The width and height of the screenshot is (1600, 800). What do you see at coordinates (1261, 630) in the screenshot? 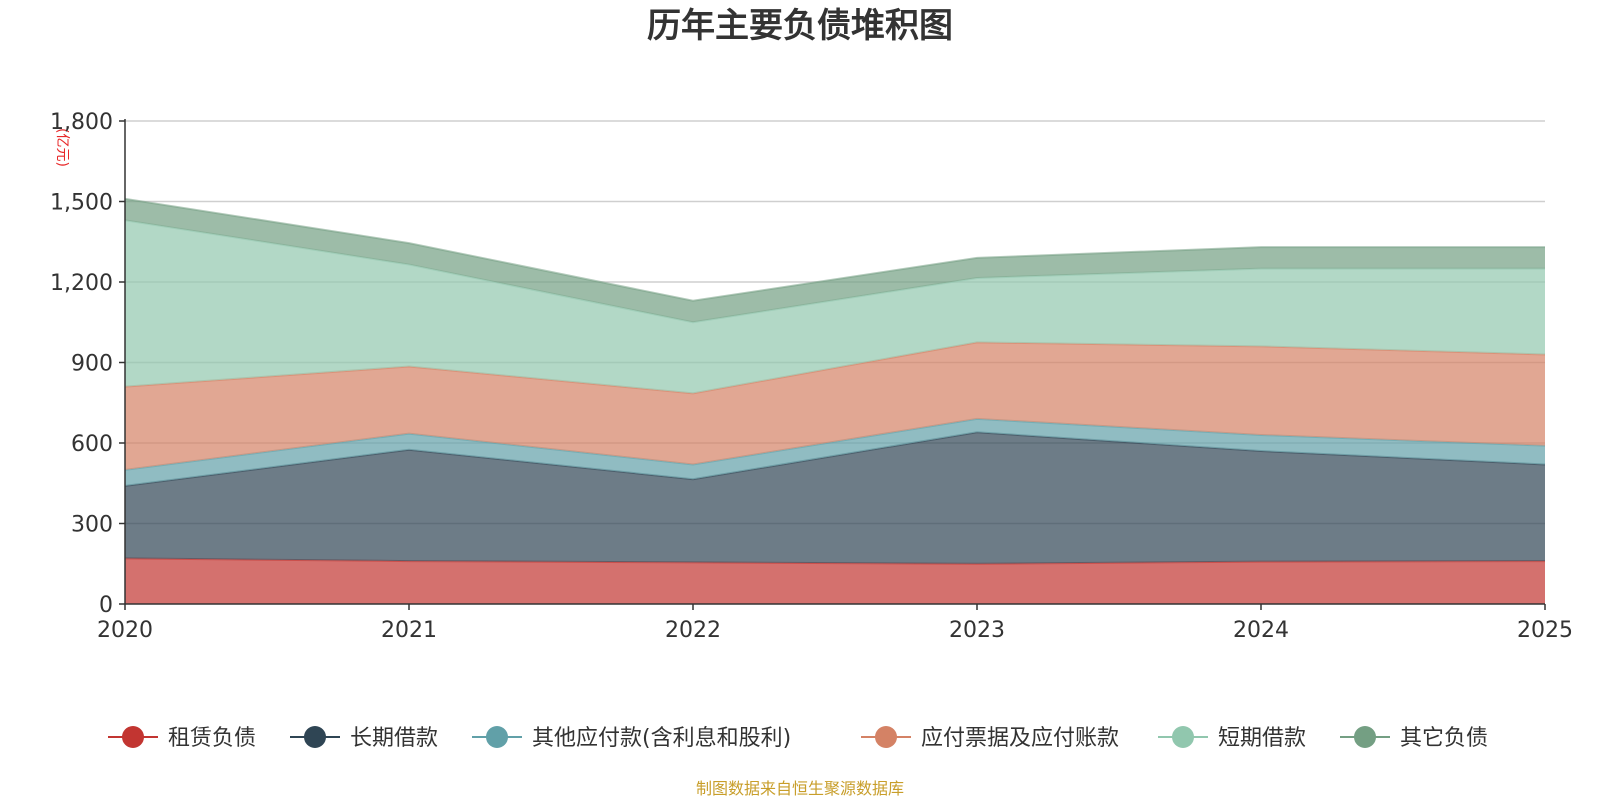
I see `x-tick-label: 2024` at bounding box center [1261, 630].